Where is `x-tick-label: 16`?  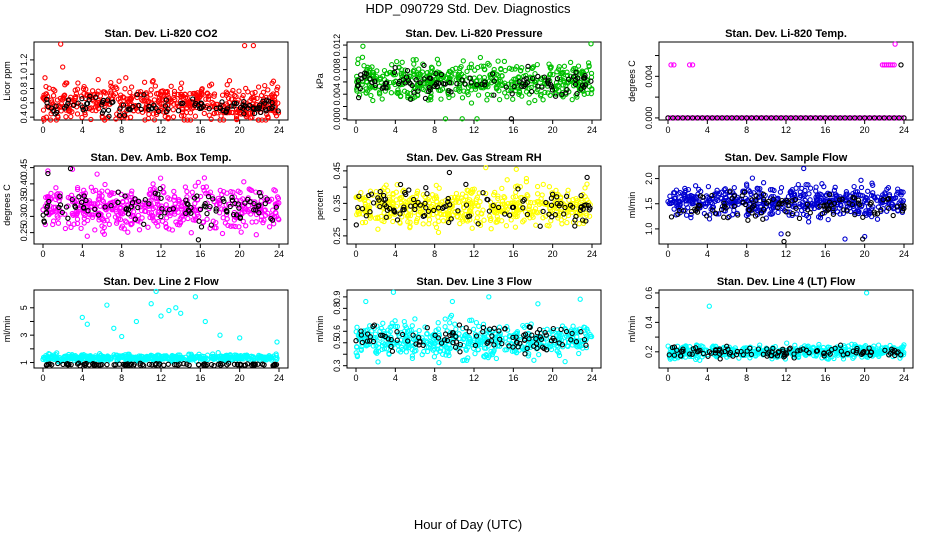 x-tick-label: 16 is located at coordinates (513, 378).